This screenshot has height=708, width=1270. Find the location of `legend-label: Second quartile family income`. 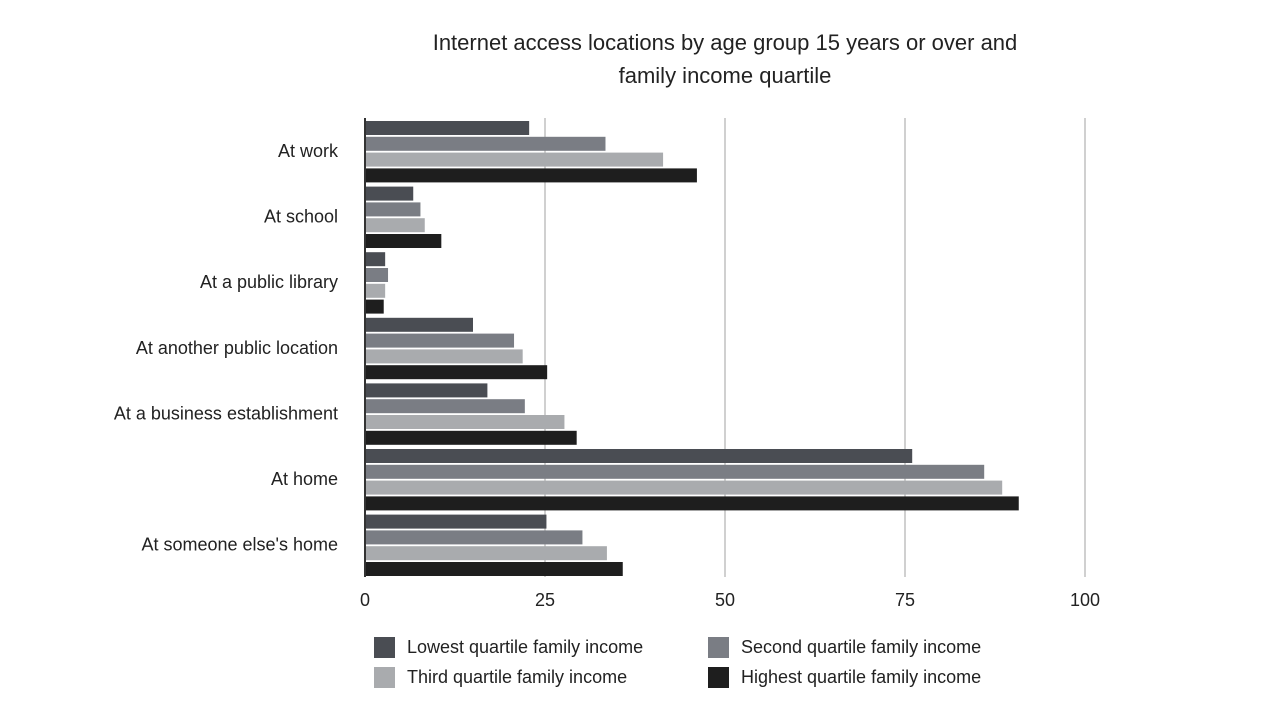

legend-label: Second quartile family income is located at coordinates (861, 646).